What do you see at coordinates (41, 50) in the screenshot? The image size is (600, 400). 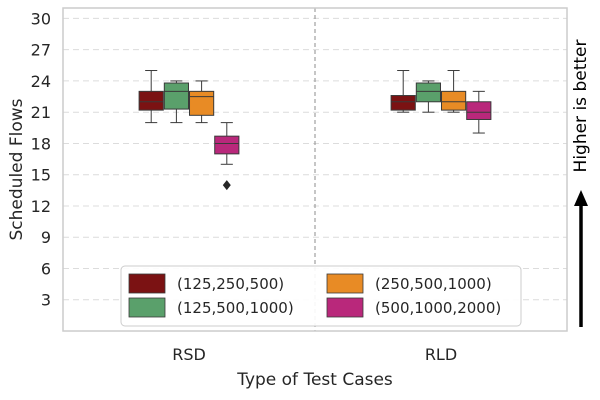 I see `y-tick-label: 27` at bounding box center [41, 50].